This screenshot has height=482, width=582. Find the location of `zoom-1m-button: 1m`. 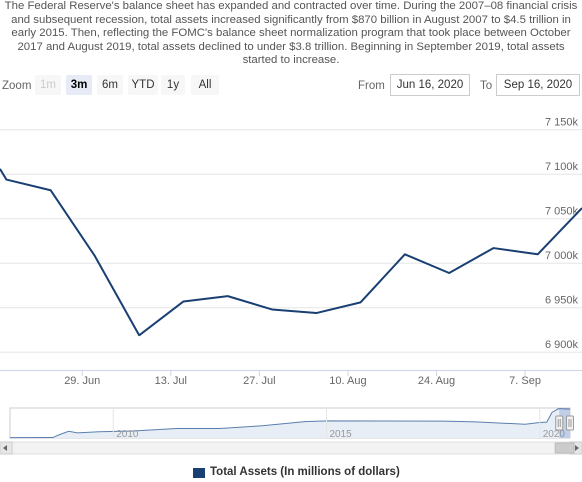

zoom-1m-button: 1m is located at coordinates (48, 85).